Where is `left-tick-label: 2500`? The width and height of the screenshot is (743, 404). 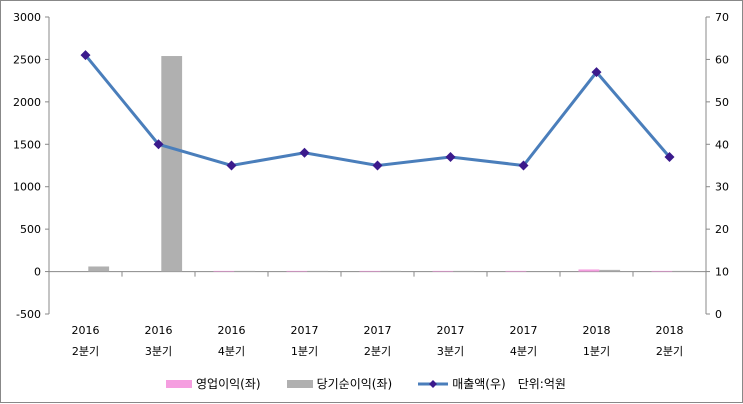 left-tick-label: 2500 is located at coordinates (27, 59).